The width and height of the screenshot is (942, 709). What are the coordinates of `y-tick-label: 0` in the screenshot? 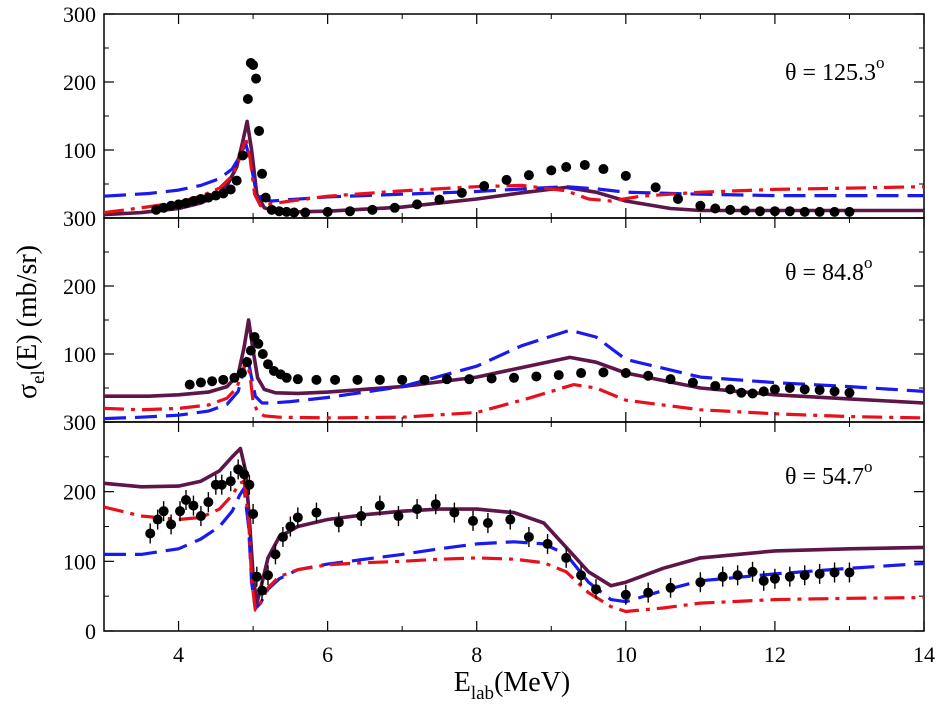 It's located at (90, 631).